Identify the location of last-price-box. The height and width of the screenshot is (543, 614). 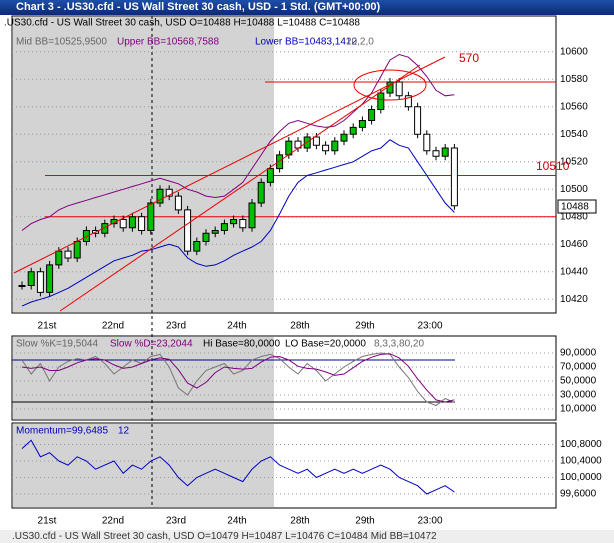
(577, 206).